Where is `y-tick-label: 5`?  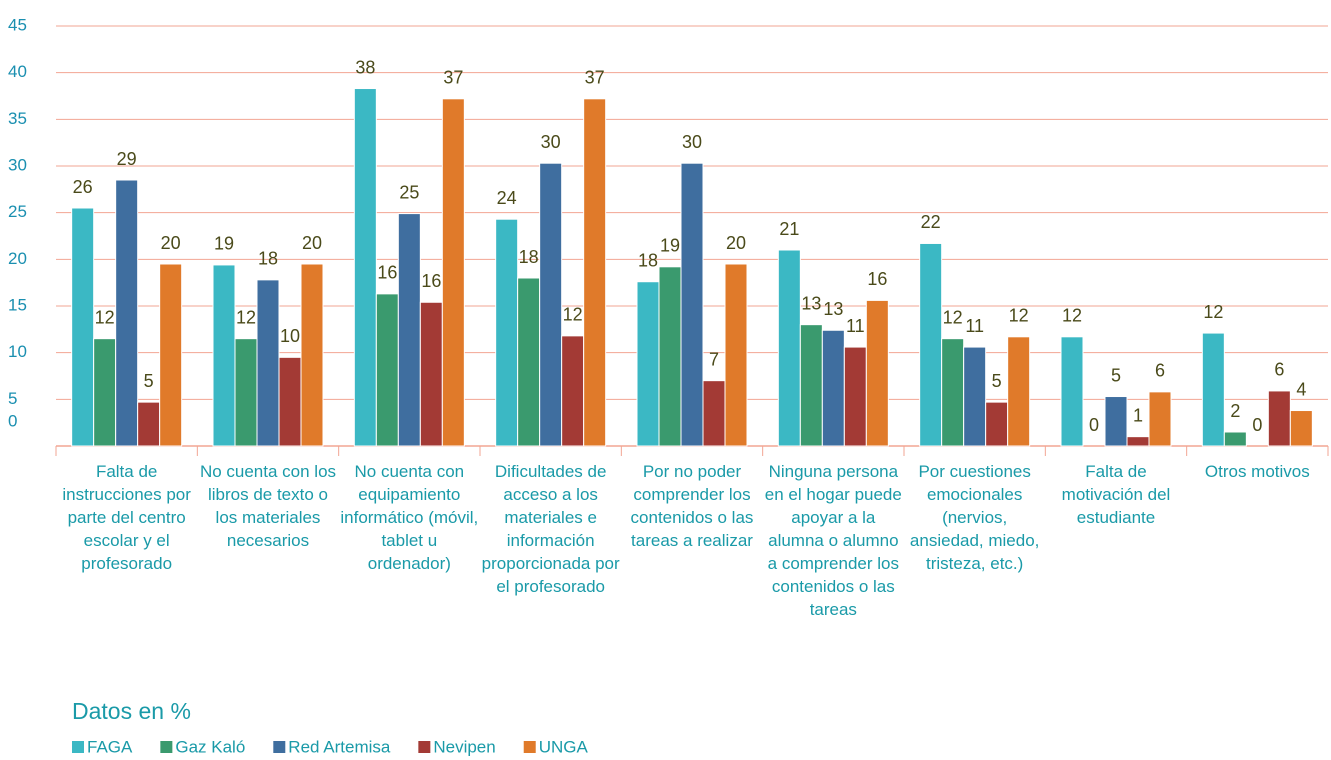 y-tick-label: 5 is located at coordinates (12, 398).